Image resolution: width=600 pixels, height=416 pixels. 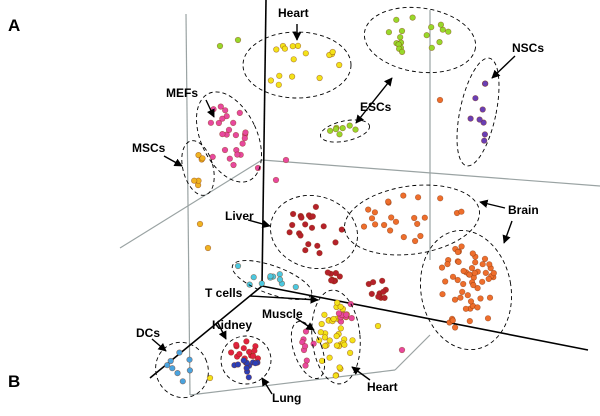 What do you see at coordinates (267, 386) in the screenshot?
I see `arrow-lung` at bounding box center [267, 386].